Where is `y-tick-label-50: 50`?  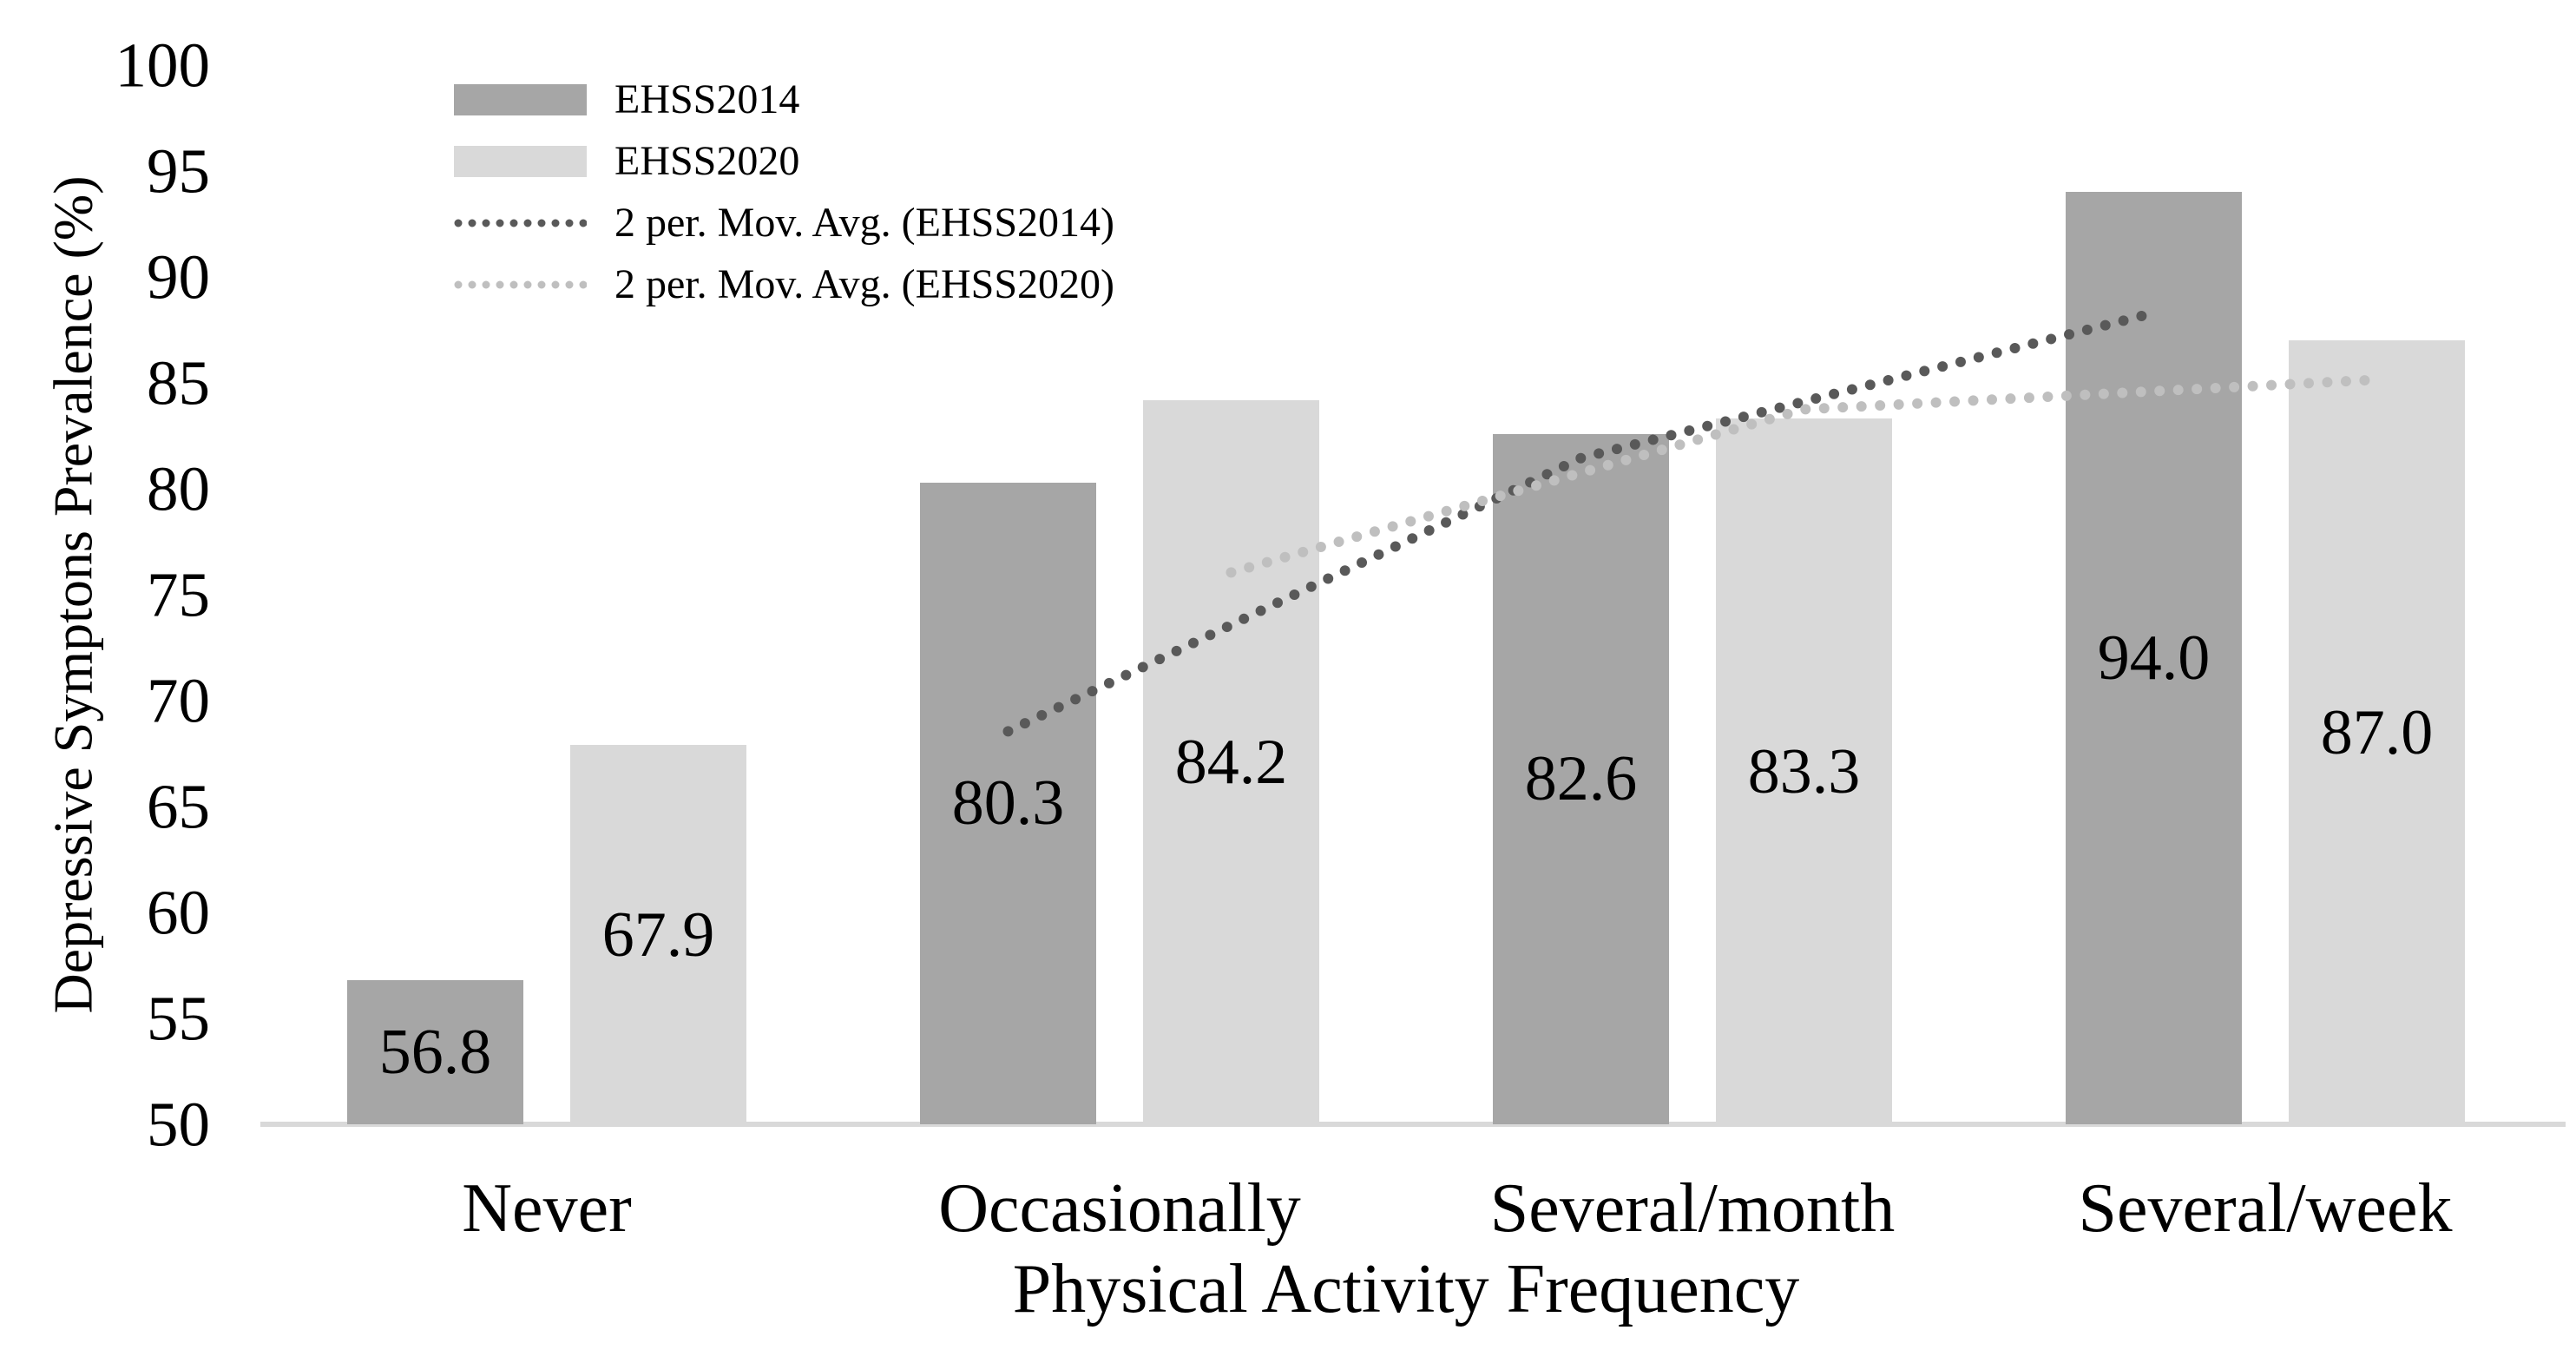
y-tick-label-50: 50 is located at coordinates (178, 1124).